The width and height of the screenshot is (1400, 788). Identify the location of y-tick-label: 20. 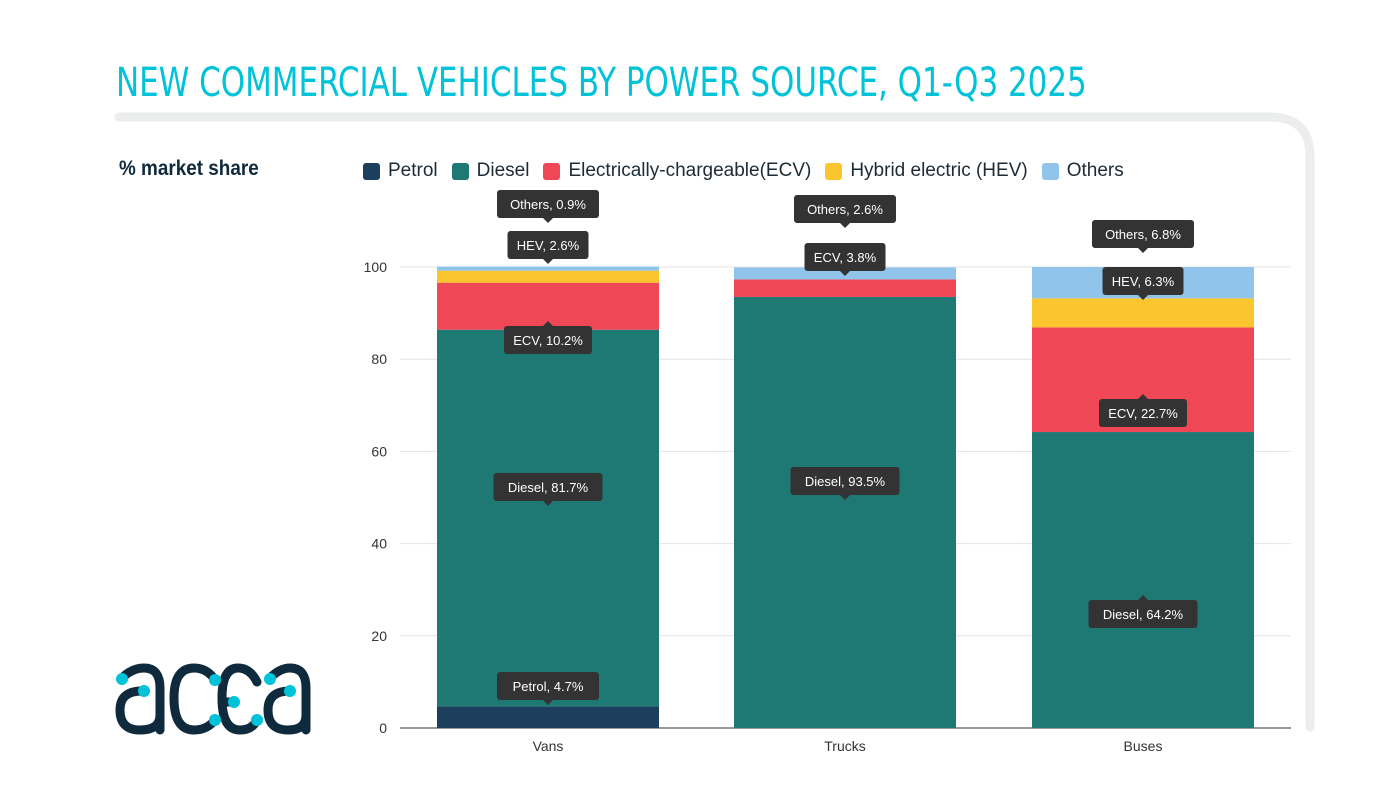
(379, 636).